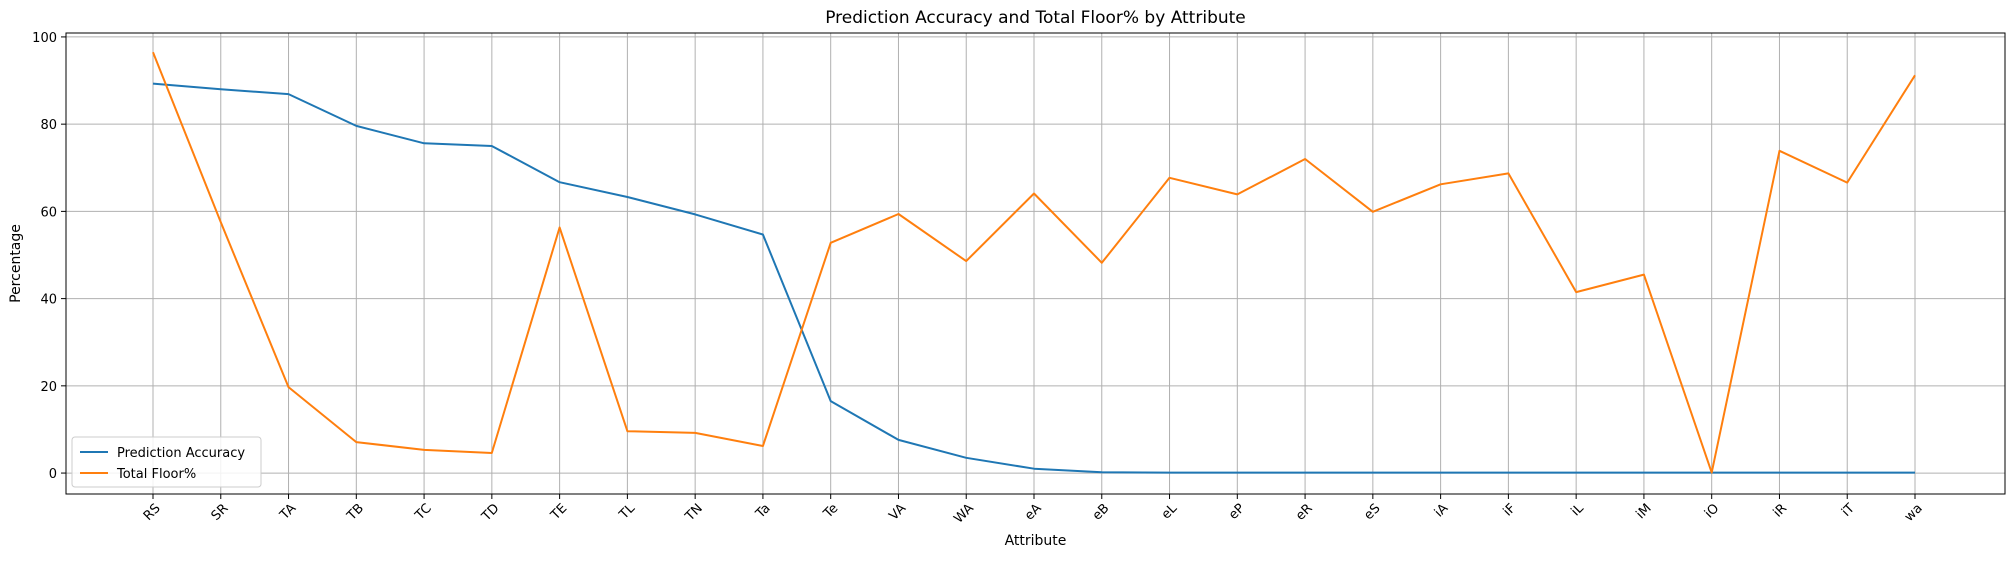  What do you see at coordinates (44, 38) in the screenshot?
I see `y-tick-label: 100` at bounding box center [44, 38].